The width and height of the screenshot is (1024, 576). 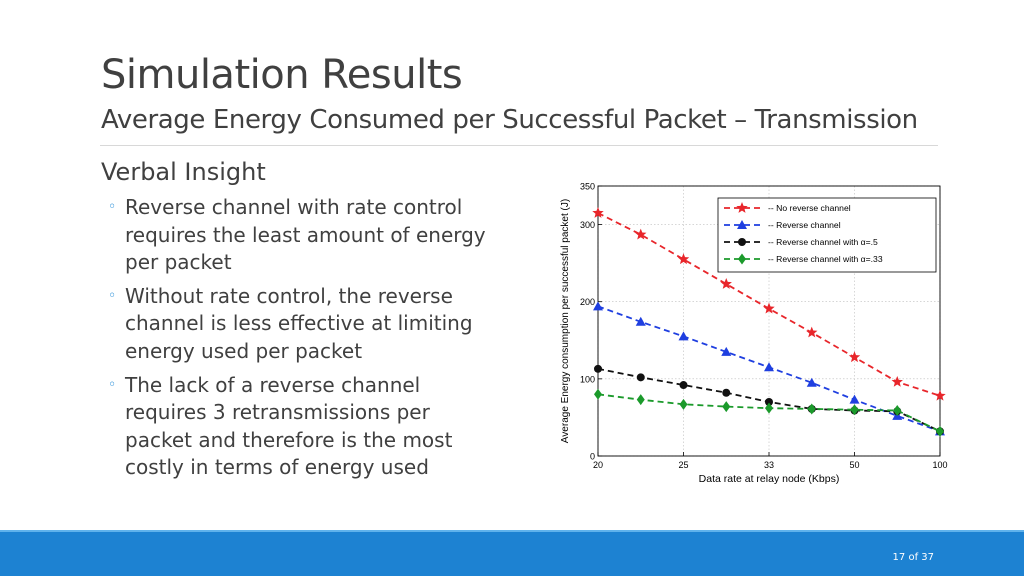 What do you see at coordinates (587, 379) in the screenshot?
I see `y-tick-label: 100` at bounding box center [587, 379].